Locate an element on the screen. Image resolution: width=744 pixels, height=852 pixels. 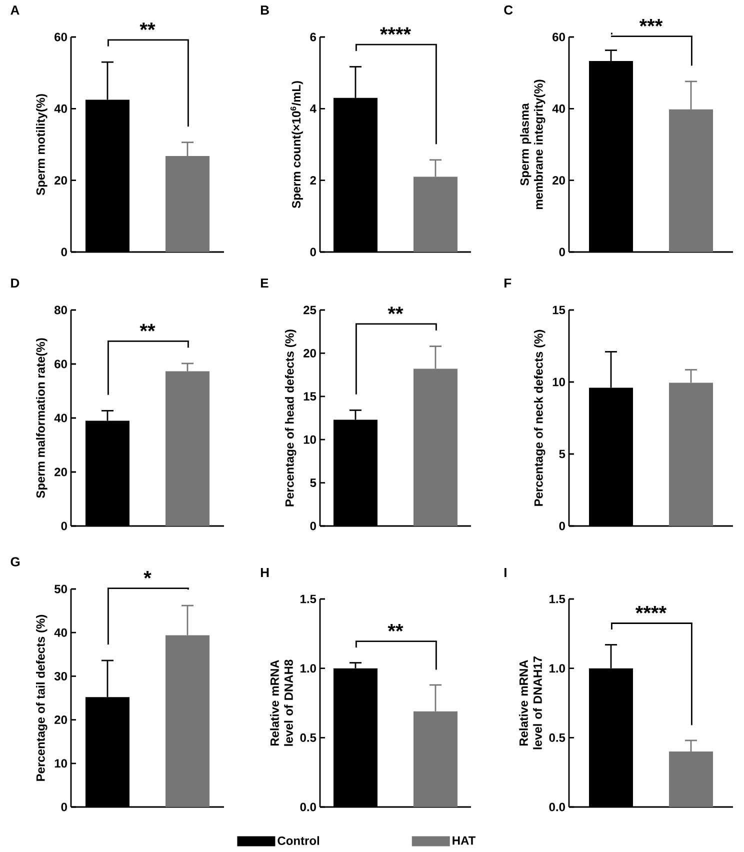
y-tick-label: 6 is located at coordinates (313, 37).